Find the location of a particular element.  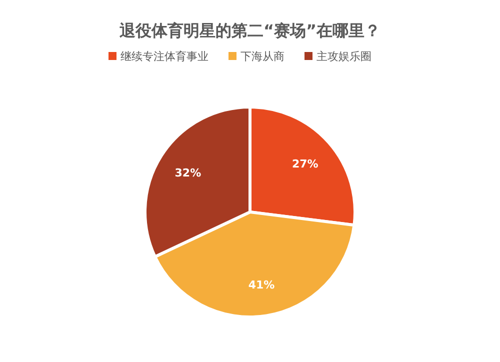

data-label: 27% is located at coordinates (305, 163).